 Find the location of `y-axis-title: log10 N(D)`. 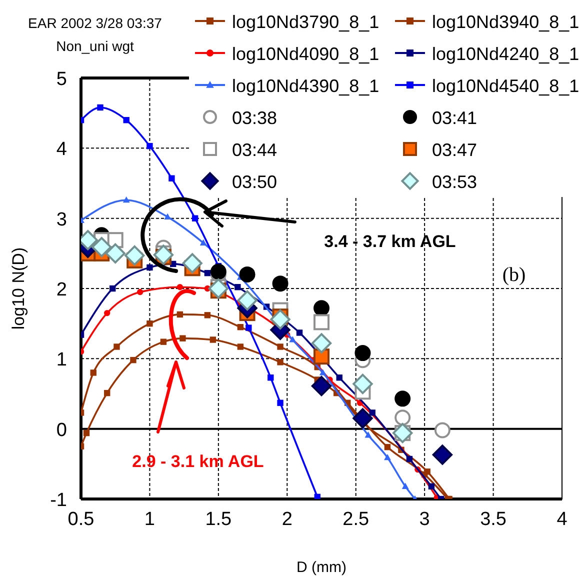

y-axis-title: log10 N(D) is located at coordinates (18, 288).